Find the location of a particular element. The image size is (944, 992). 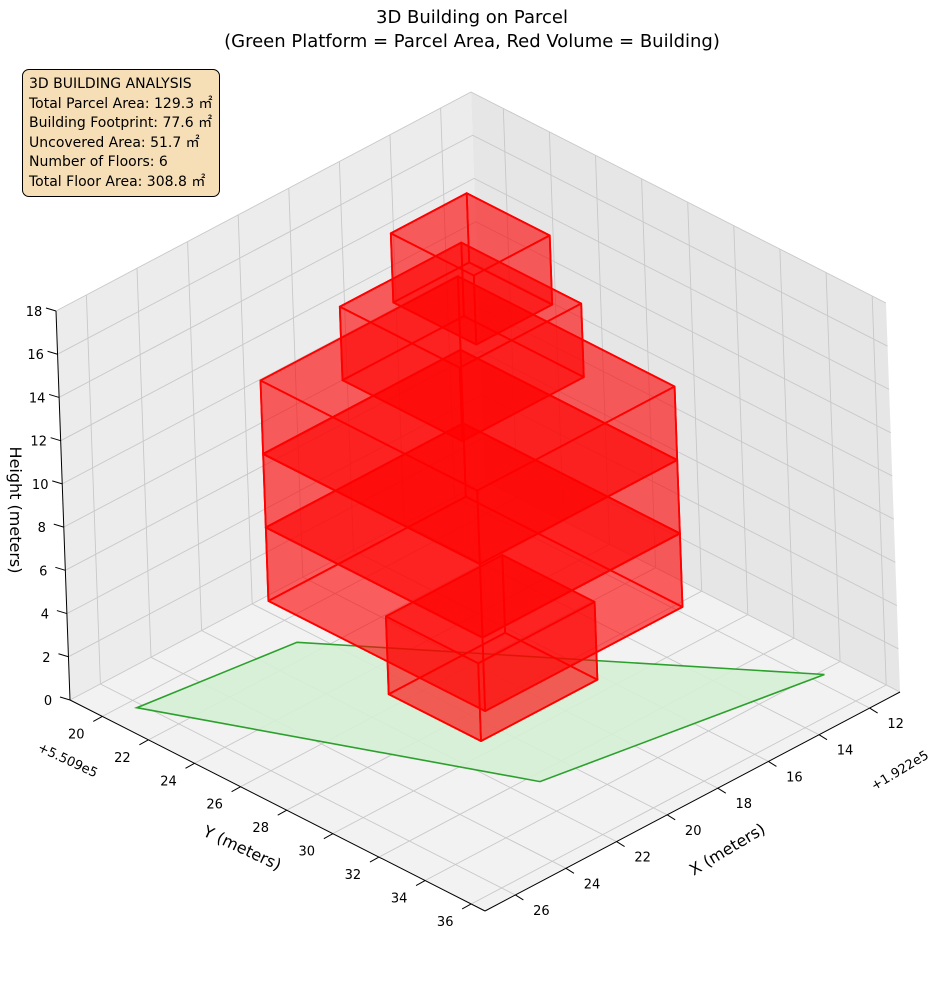

z-tick-label: 4 is located at coordinates (45, 615).